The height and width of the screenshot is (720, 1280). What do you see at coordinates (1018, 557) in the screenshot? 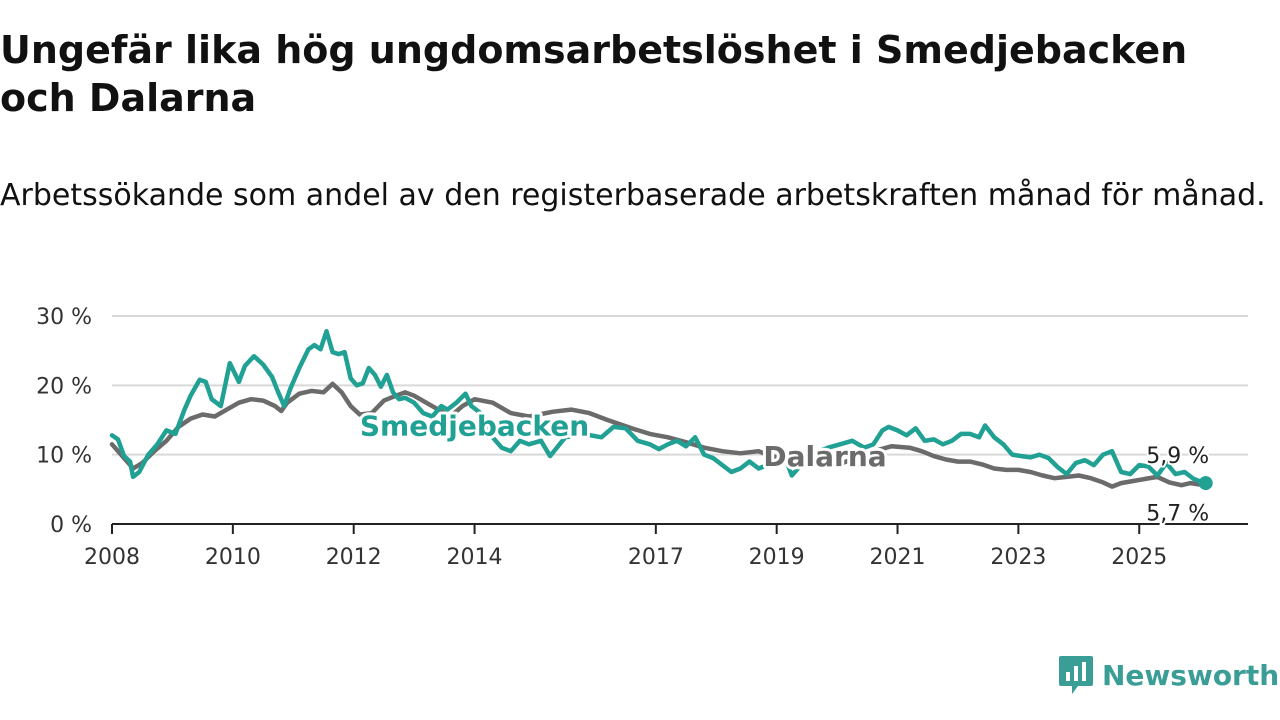
I see `x-tick-label: 2023` at bounding box center [1018, 557].